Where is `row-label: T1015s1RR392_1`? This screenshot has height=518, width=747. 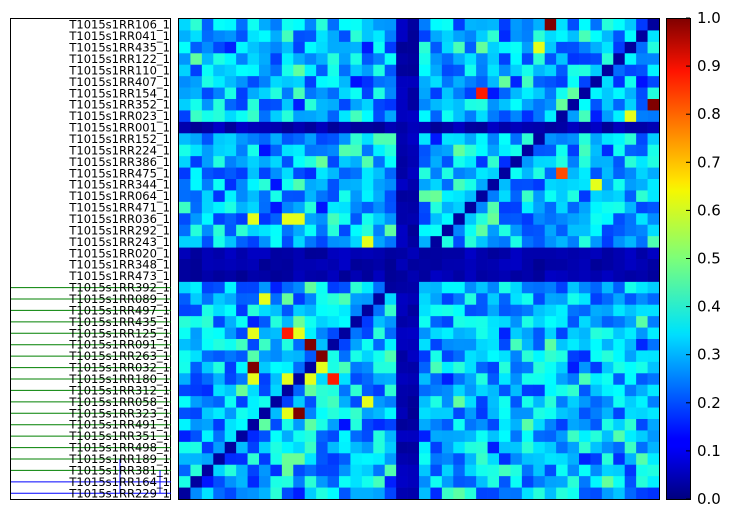 row-label: T1015s1RR392_1 is located at coordinates (119, 288).